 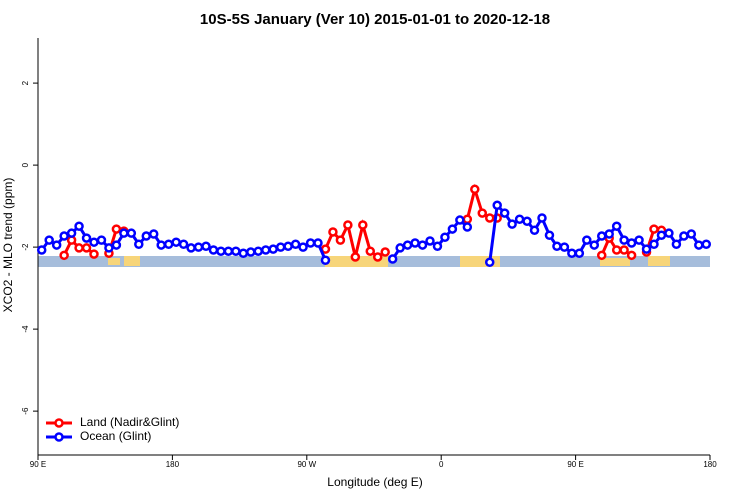 I want to click on y-tick-label: 2, so click(x=25, y=82).